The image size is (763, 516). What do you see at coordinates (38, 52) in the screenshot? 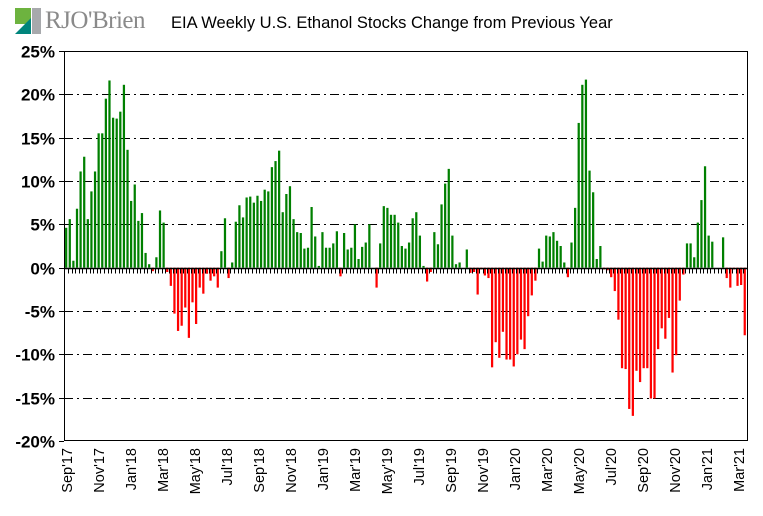
I see `y-tick-label: 25%` at bounding box center [38, 52].